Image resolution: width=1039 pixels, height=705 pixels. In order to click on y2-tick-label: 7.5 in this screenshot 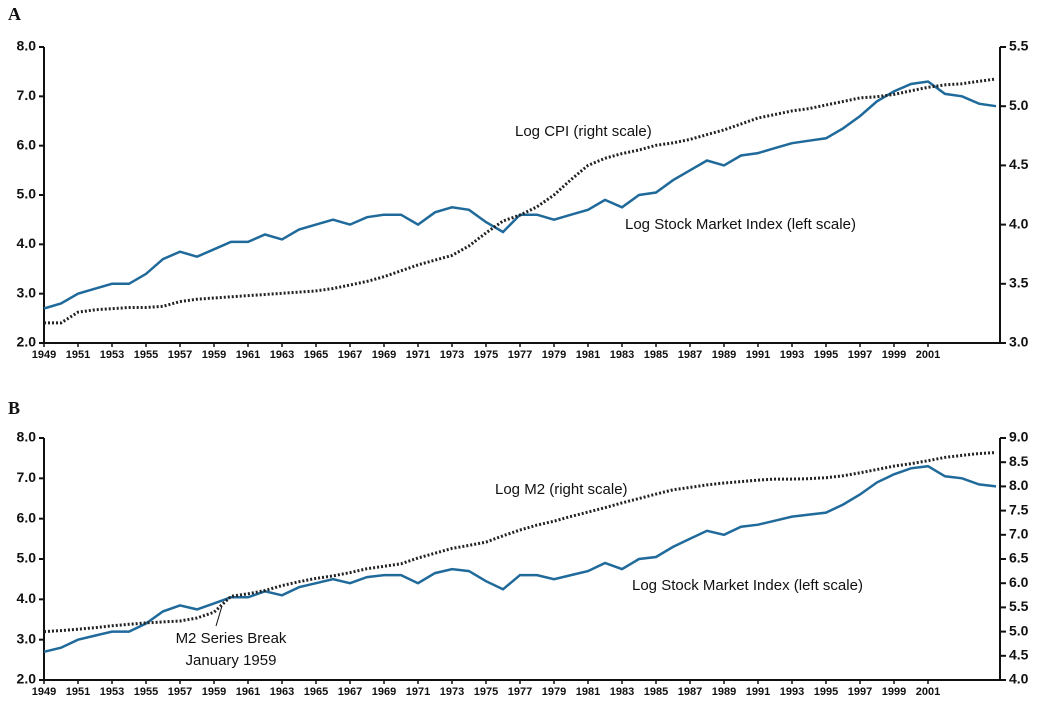, I will do `click(1019, 509)`.